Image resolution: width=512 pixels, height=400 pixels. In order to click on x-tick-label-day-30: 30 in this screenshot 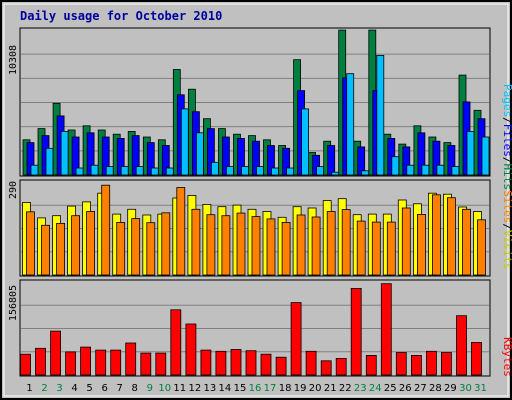, I will do `click(465, 388)`.